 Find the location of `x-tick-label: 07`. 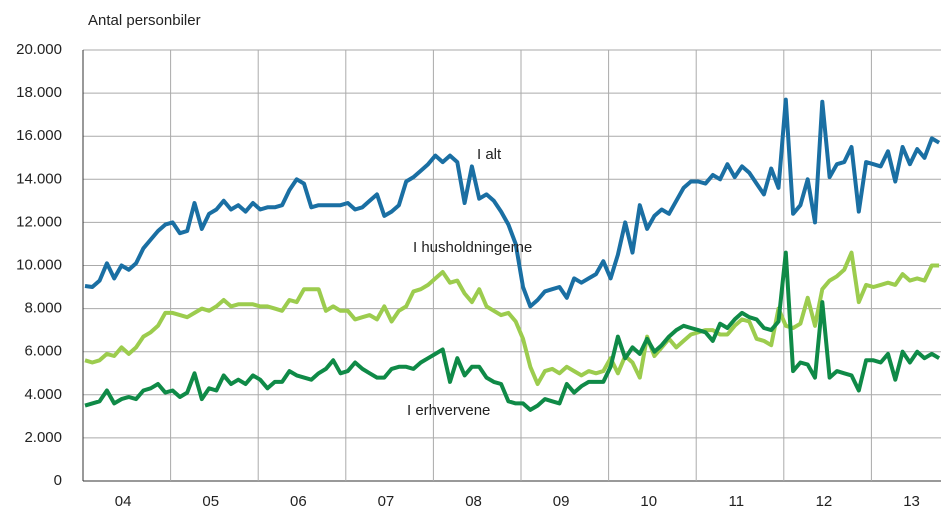

x-tick-label: 07 is located at coordinates (386, 501).